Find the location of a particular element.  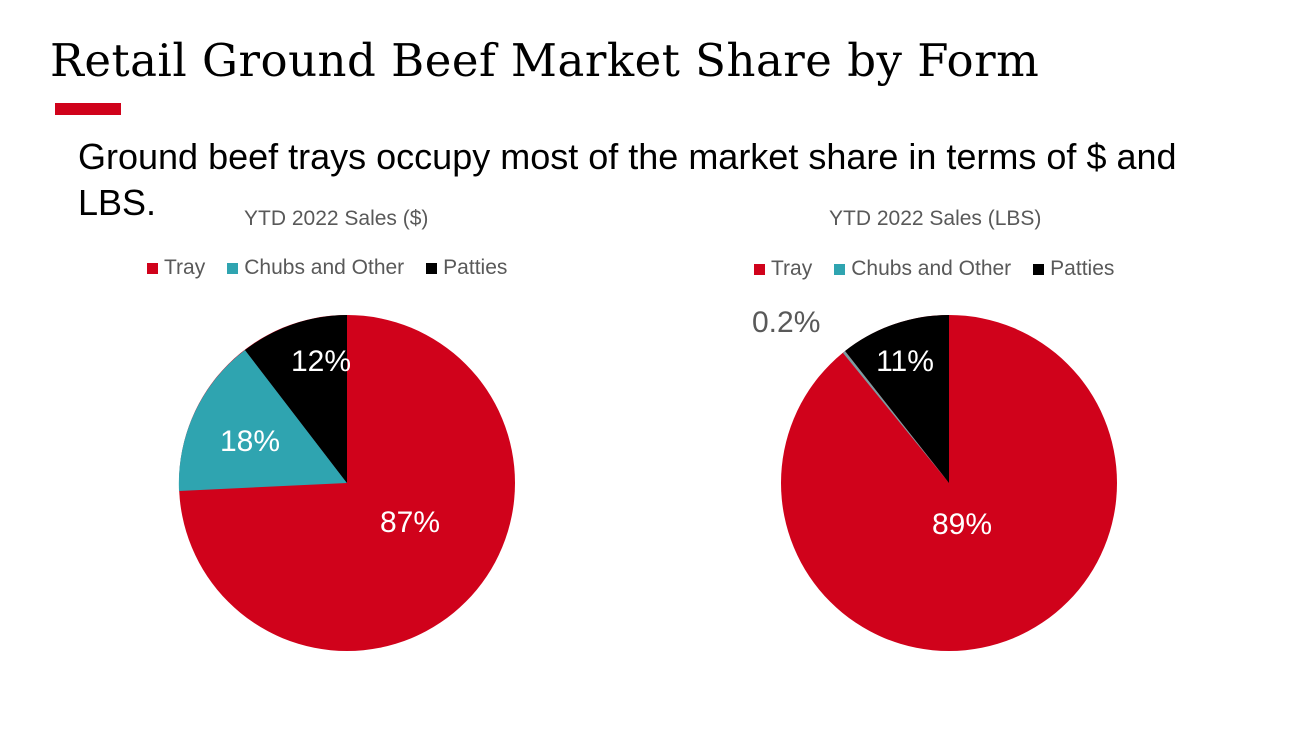

legend-dollars: Tray Chubs and Other Patties is located at coordinates (338, 268).